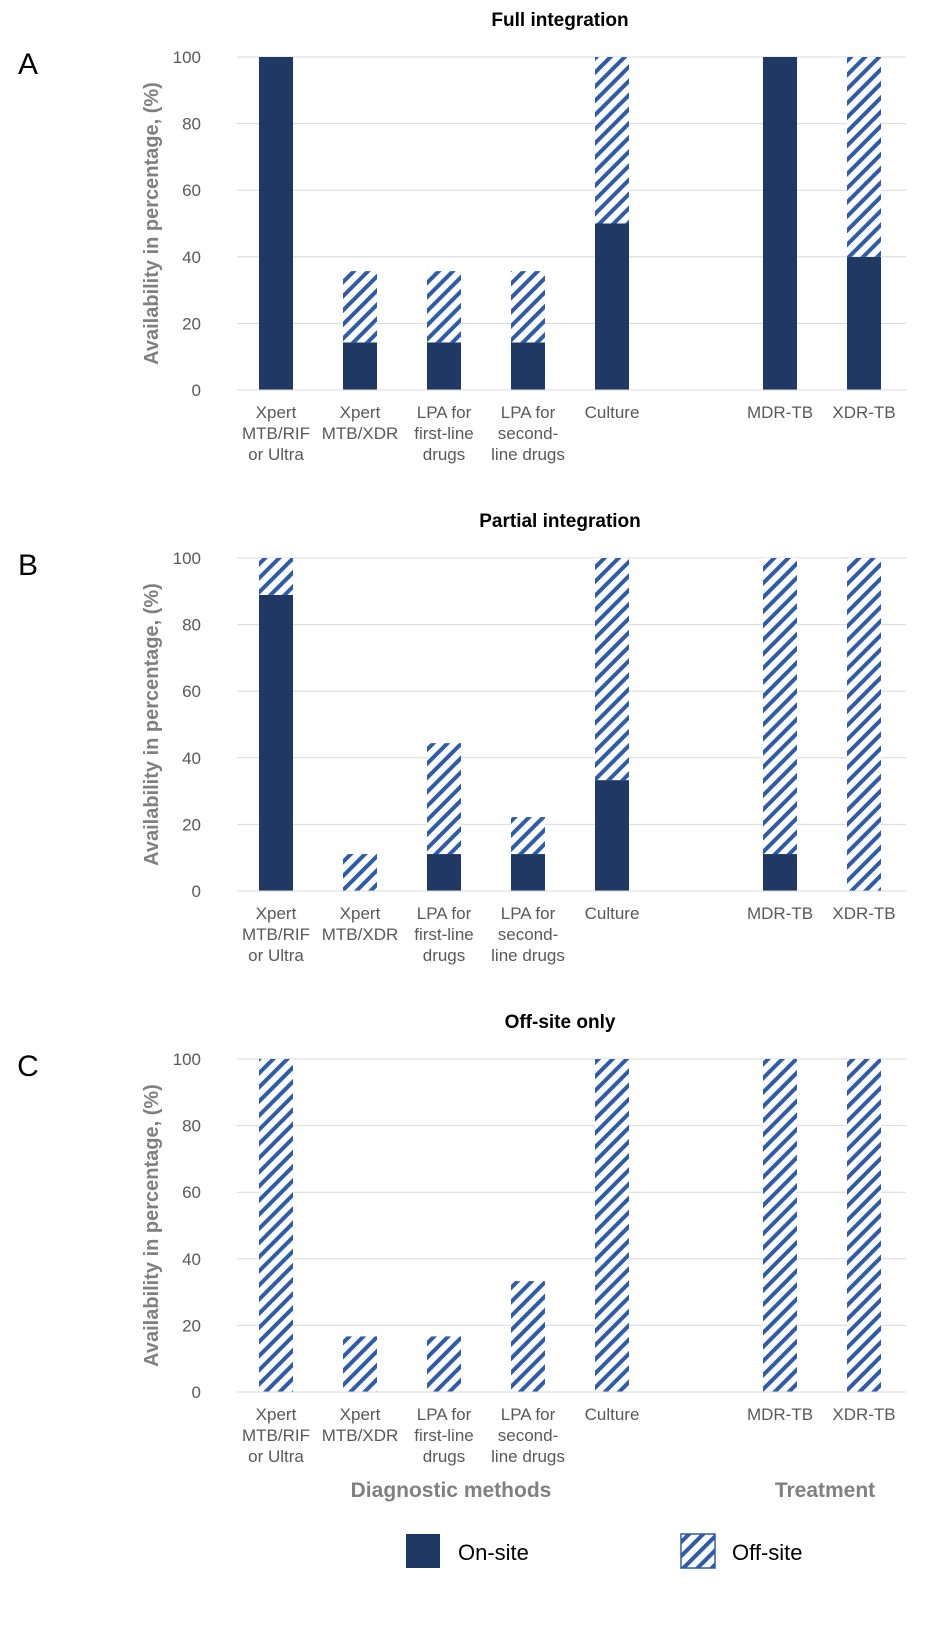 The width and height of the screenshot is (951, 1644). What do you see at coordinates (28, 565) in the screenshot?
I see `panel-letter: B` at bounding box center [28, 565].